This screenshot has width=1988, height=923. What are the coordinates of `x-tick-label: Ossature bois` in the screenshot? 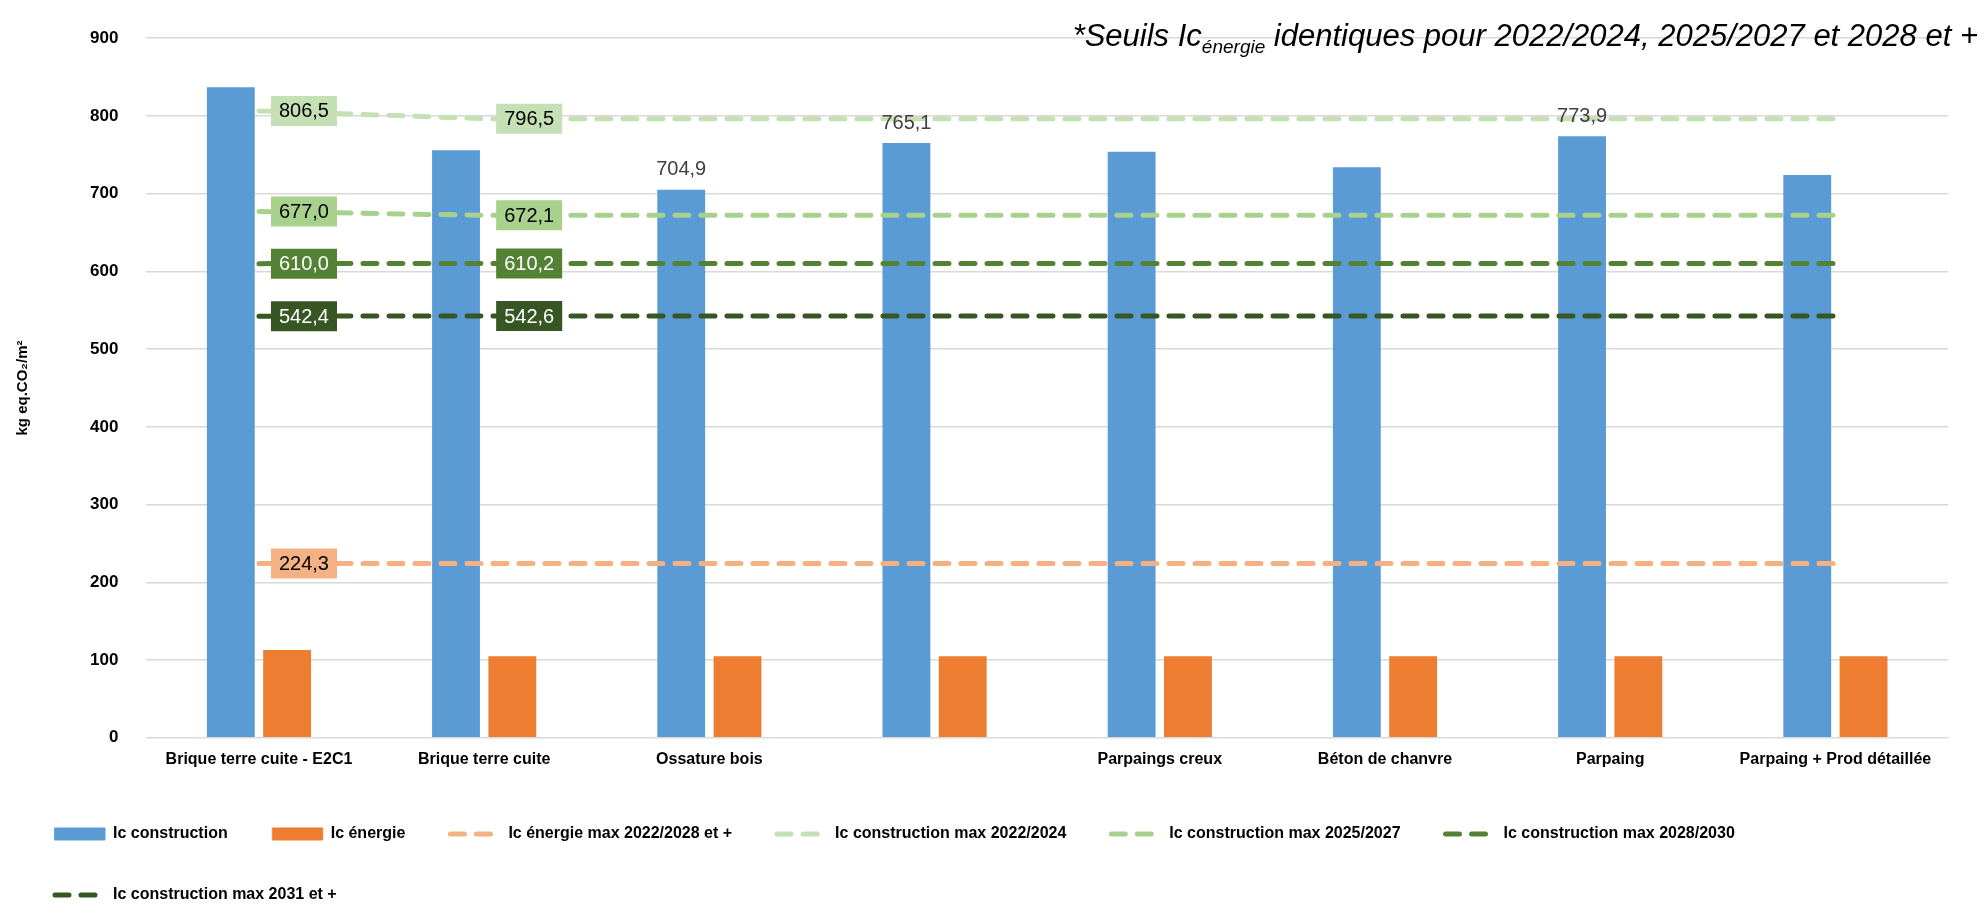 It's located at (709, 758).